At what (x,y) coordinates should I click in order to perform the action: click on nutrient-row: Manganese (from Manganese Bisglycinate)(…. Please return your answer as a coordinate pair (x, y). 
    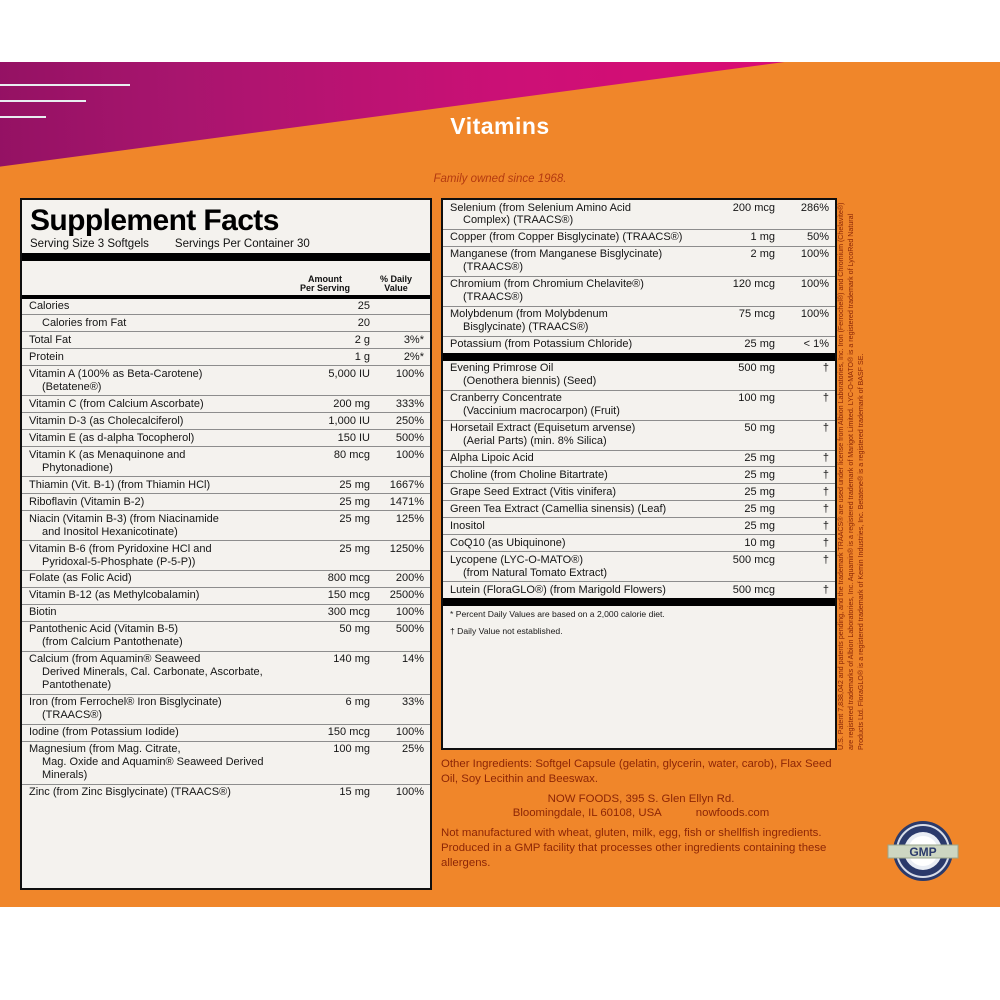
    Looking at the image, I should click on (639, 261).